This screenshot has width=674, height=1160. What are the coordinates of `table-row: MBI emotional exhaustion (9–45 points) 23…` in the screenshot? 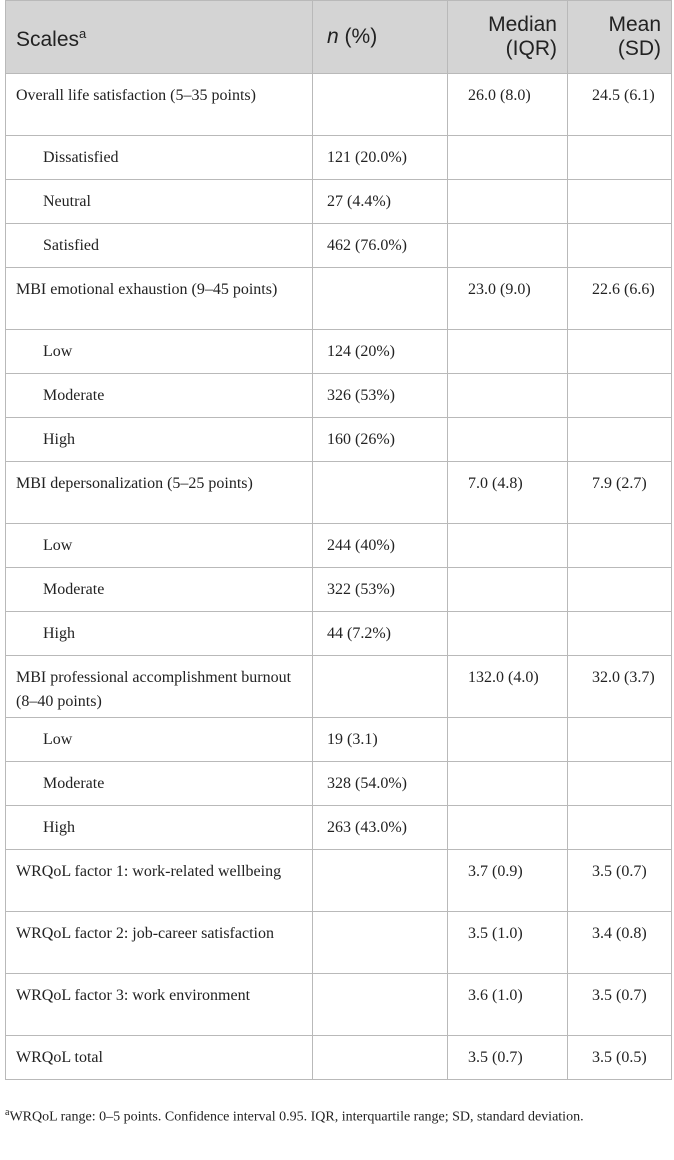 It's located at (338, 298).